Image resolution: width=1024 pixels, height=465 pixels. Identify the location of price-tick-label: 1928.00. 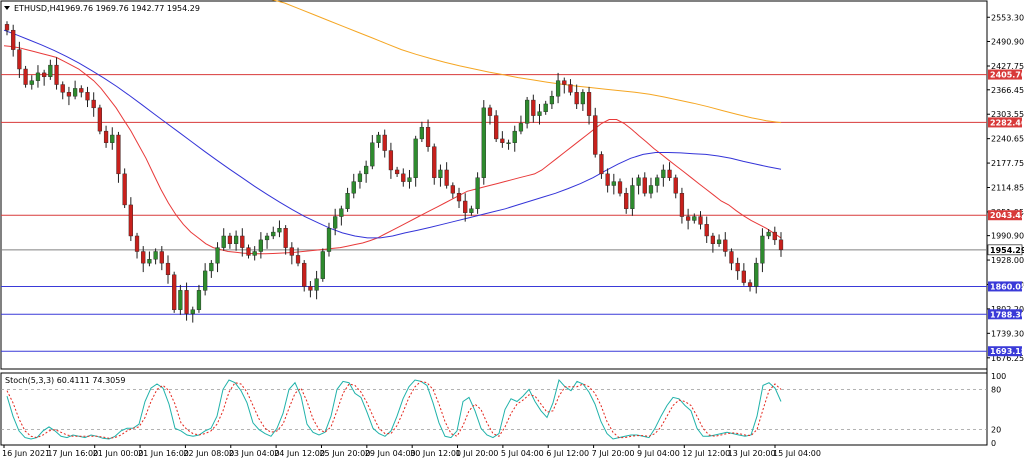
(1007, 260).